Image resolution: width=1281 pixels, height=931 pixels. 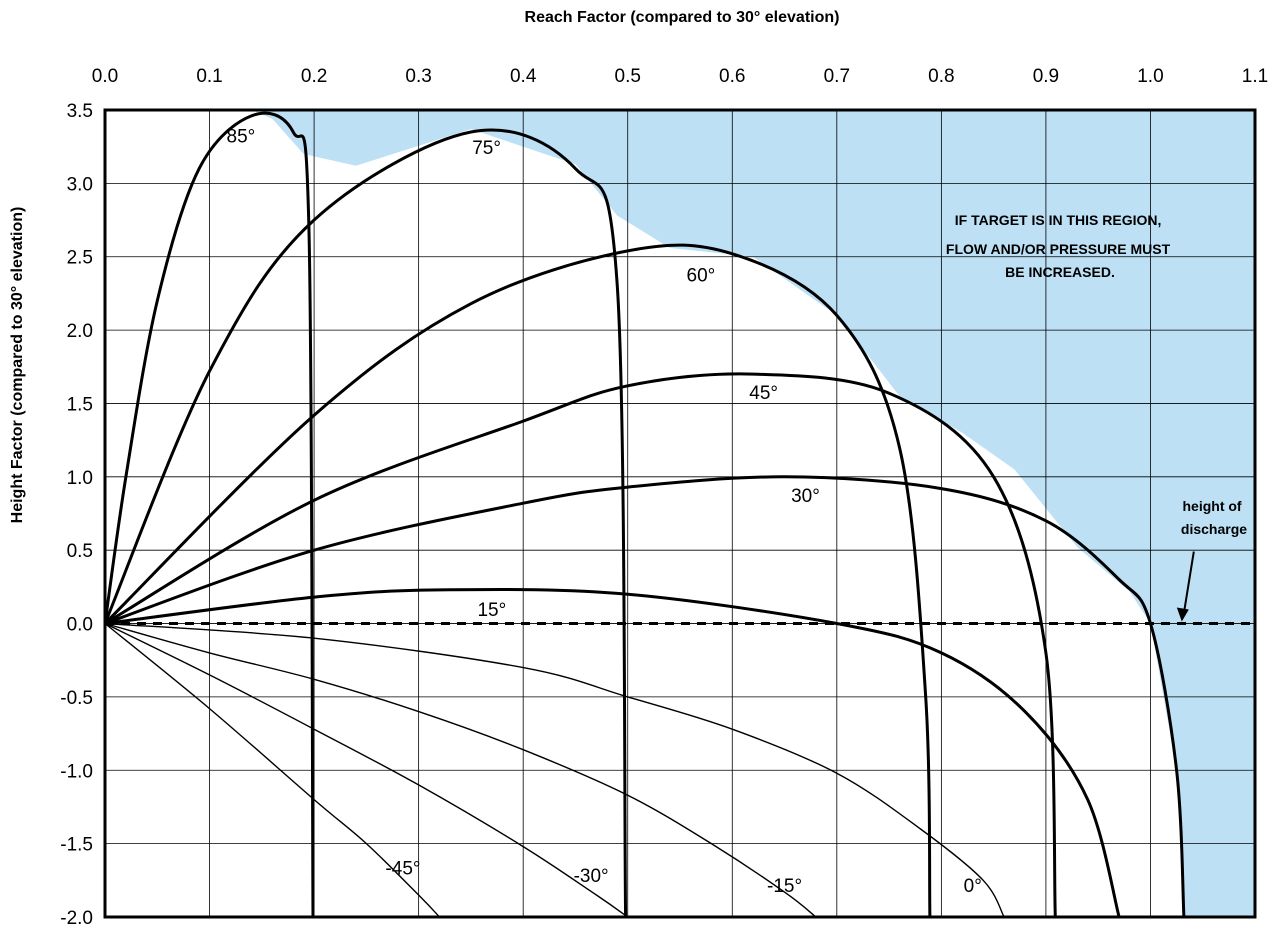 I want to click on y-tick-label: -1.0, so click(x=76, y=771).